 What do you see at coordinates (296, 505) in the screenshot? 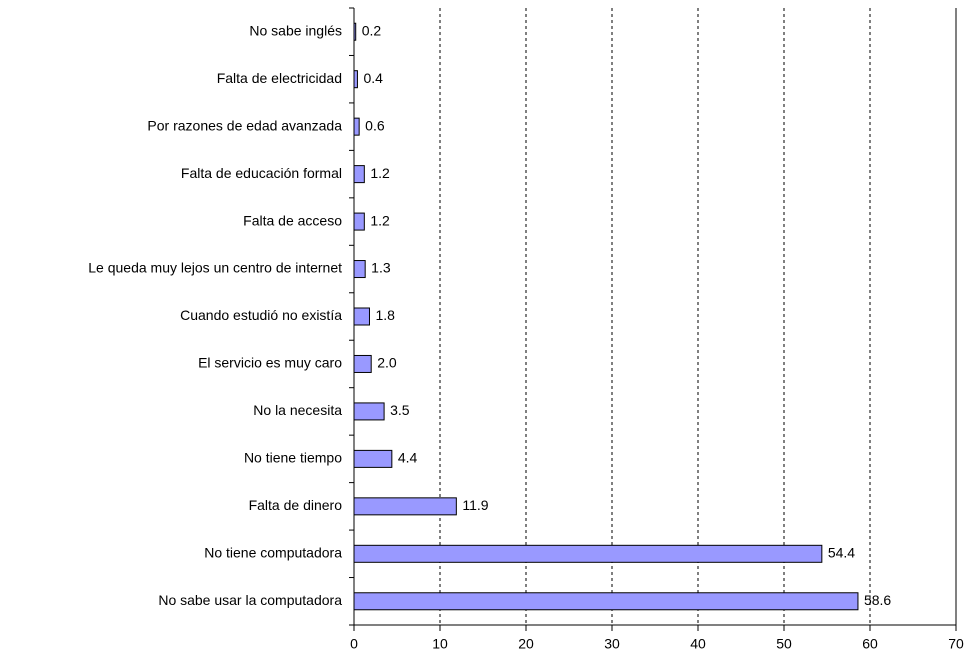
I see `y-tick-label: Falta de dinero` at bounding box center [296, 505].